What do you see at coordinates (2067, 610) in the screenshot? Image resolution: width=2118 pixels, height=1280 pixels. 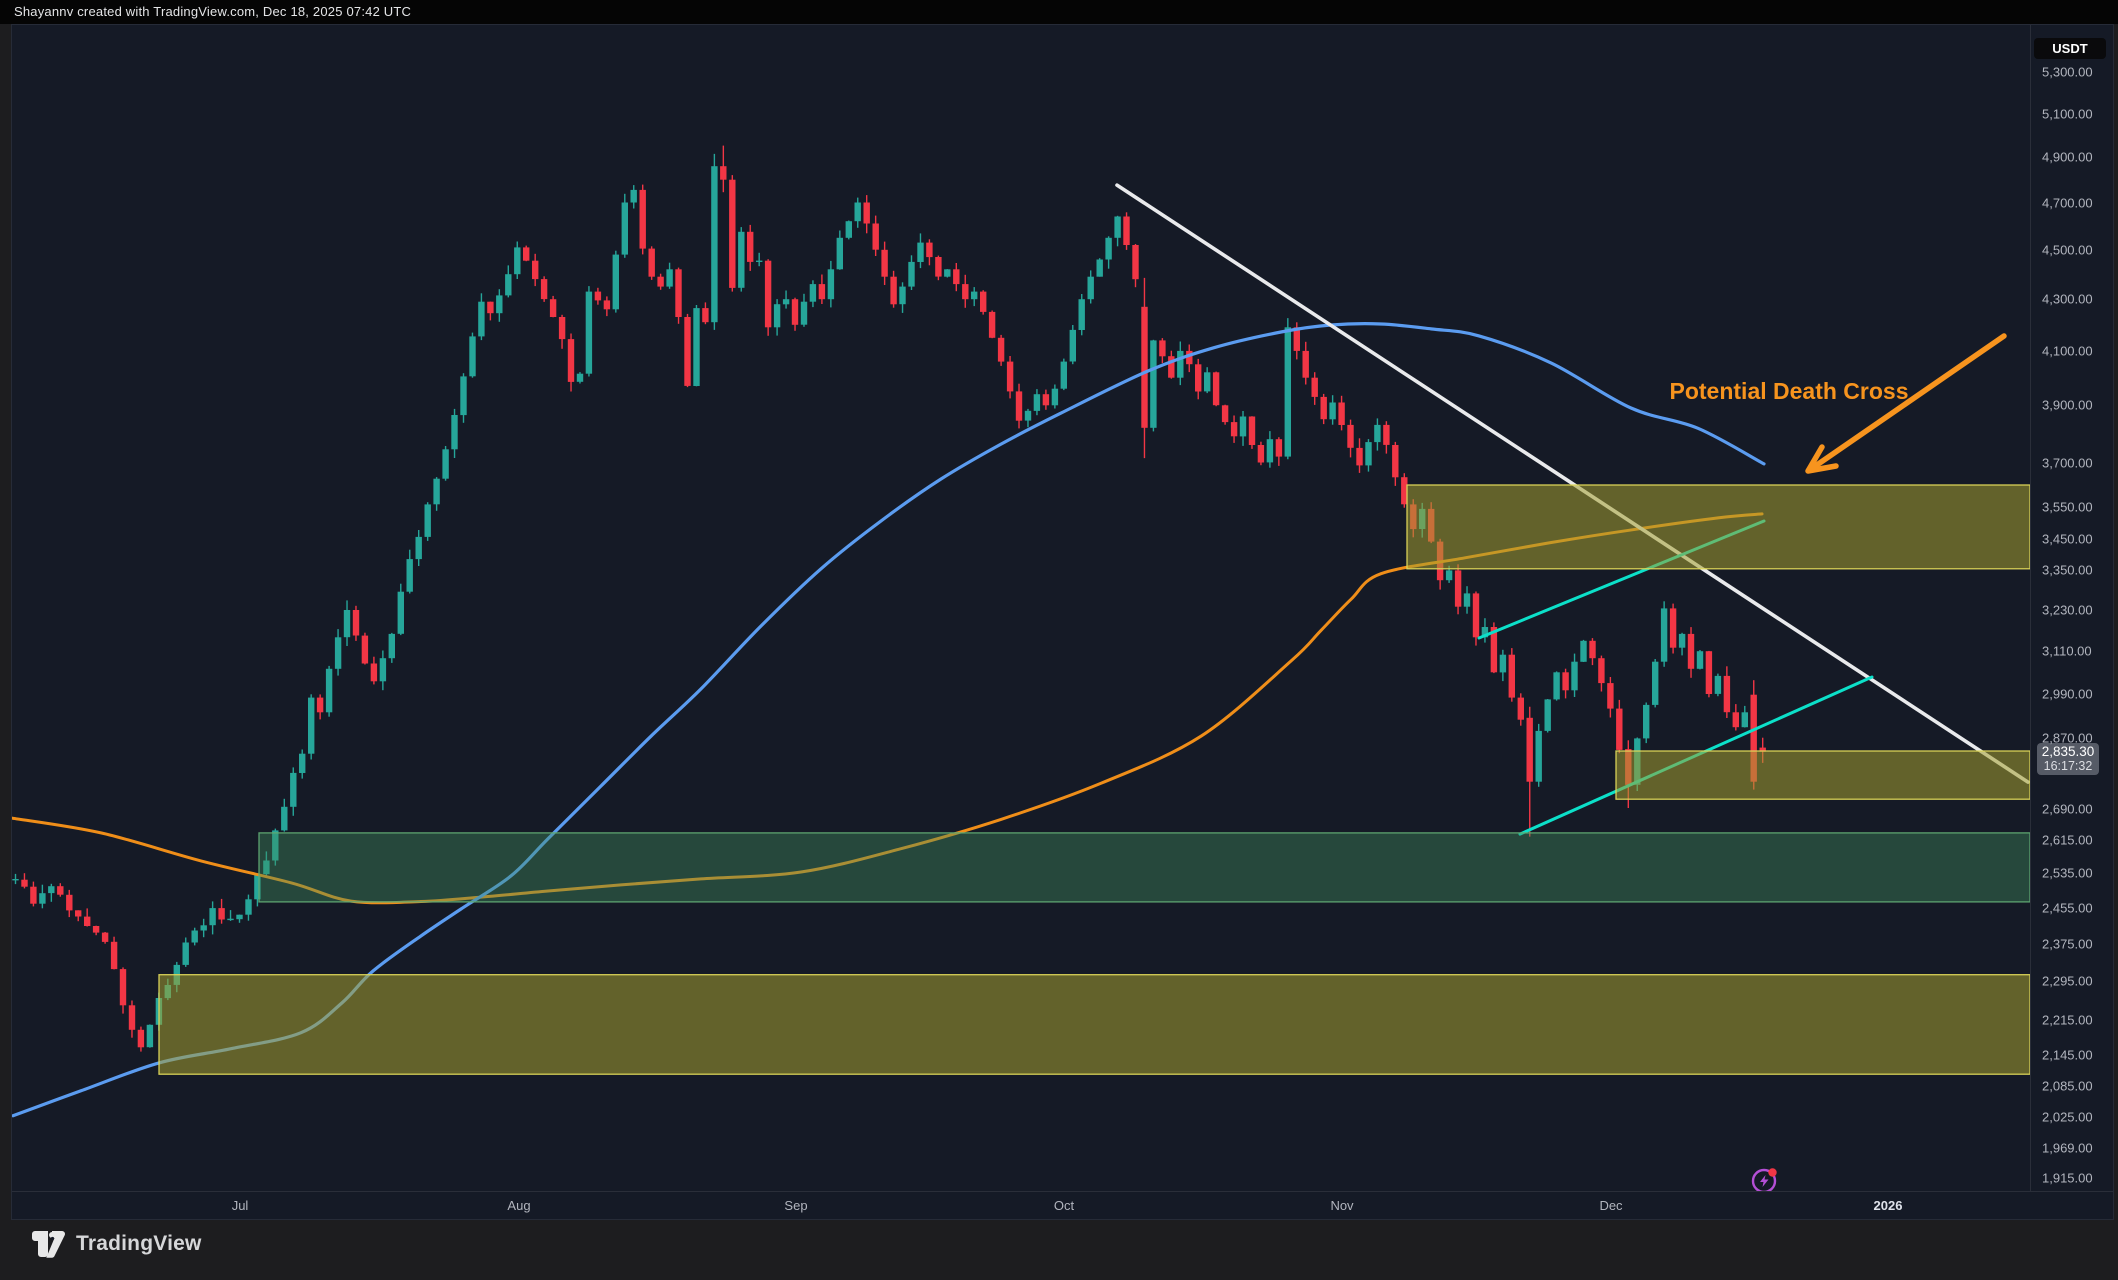 I see `price-tick: 3,230.00` at bounding box center [2067, 610].